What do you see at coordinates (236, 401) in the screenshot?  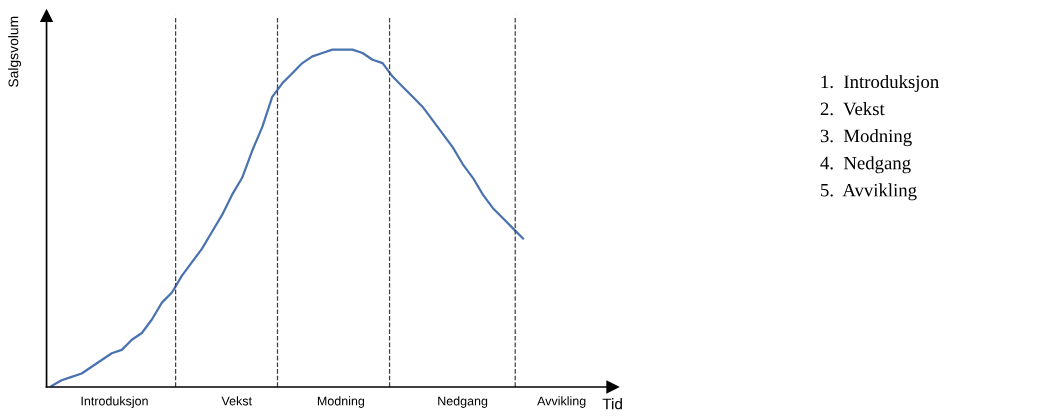 I see `text: Vekst` at bounding box center [236, 401].